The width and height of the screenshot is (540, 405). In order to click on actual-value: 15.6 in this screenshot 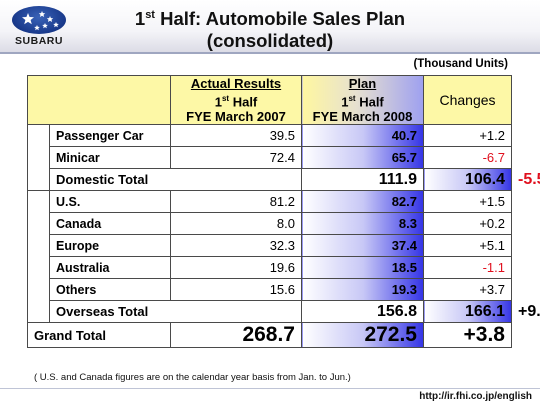, I will do `click(236, 290)`.